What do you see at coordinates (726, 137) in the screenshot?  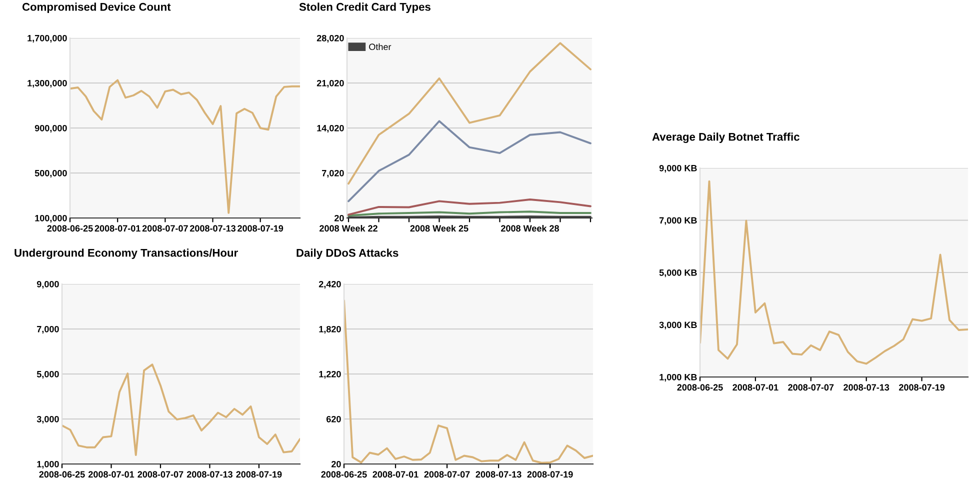 I see `chart-title: Average Daily Botnet Traffic` at bounding box center [726, 137].